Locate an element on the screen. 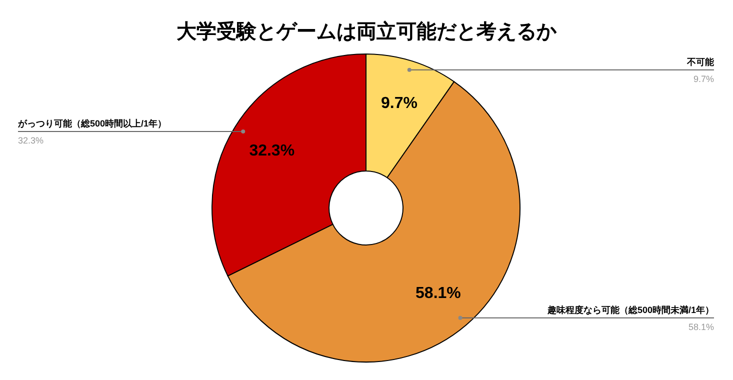 The width and height of the screenshot is (733, 380). data-label: 32.3% is located at coordinates (272, 151).